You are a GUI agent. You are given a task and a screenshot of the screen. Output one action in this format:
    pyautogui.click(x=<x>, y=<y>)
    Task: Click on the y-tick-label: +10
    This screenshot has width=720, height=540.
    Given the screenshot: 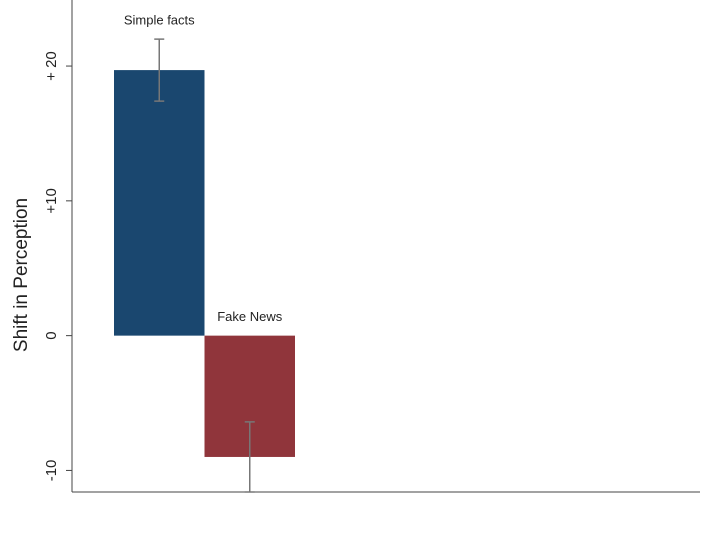 What is the action you would take?
    pyautogui.click(x=51, y=200)
    